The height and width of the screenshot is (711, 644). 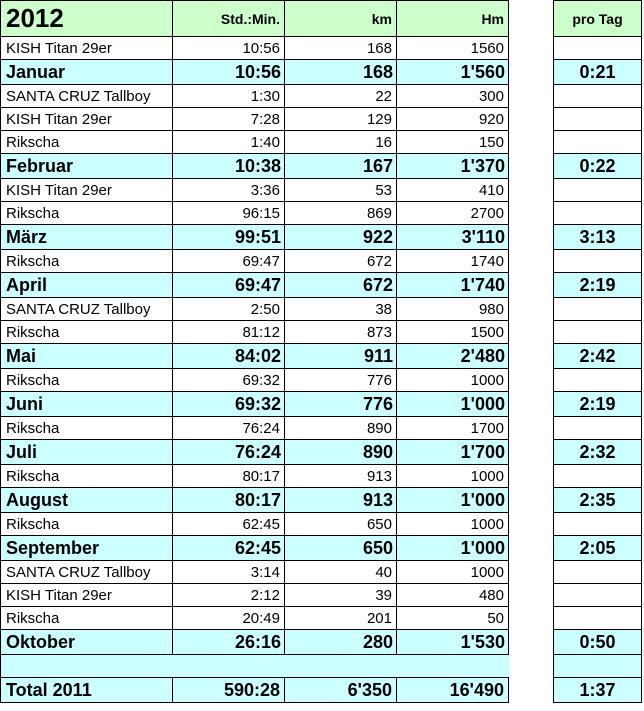 I want to click on header-km: km, so click(x=341, y=18).